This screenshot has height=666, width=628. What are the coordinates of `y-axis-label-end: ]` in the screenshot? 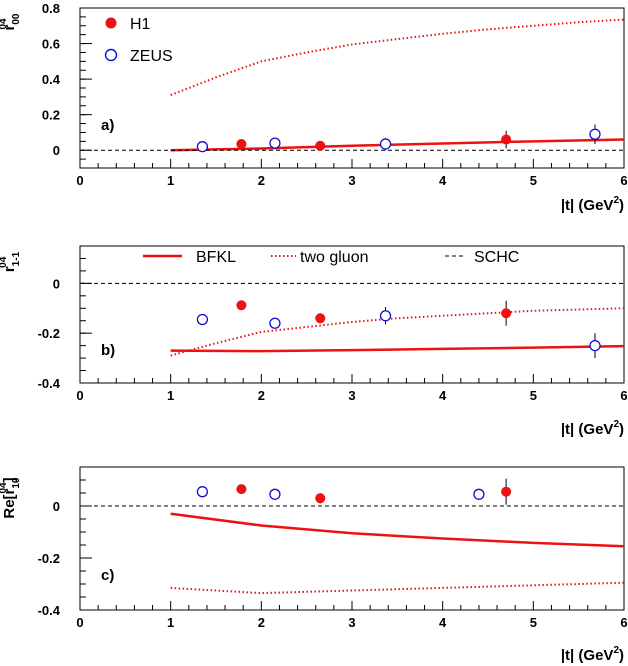 It's located at (9, 479).